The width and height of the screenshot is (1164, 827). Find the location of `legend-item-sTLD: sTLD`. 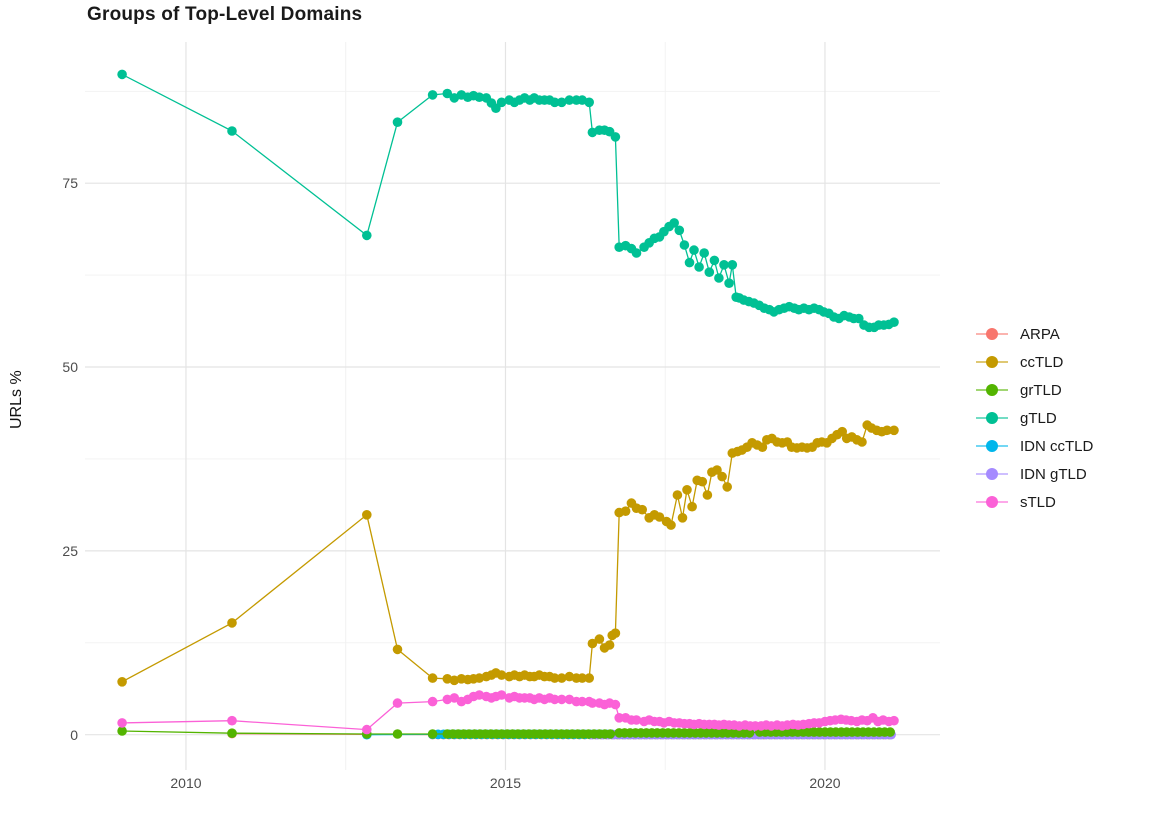

legend-item-sTLD: sTLD is located at coordinates (1034, 502).